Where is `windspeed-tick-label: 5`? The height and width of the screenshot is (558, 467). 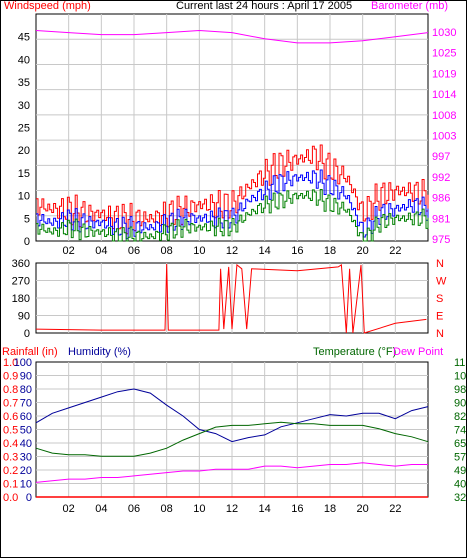
windspeed-tick-label: 5 is located at coordinates (27, 219).